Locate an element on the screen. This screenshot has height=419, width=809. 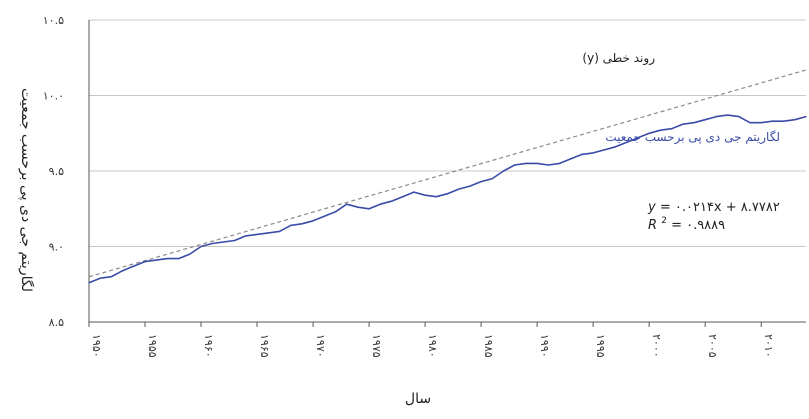
r-squared: R 2 = ۰.۹۸۸۹ is located at coordinates (686, 222).